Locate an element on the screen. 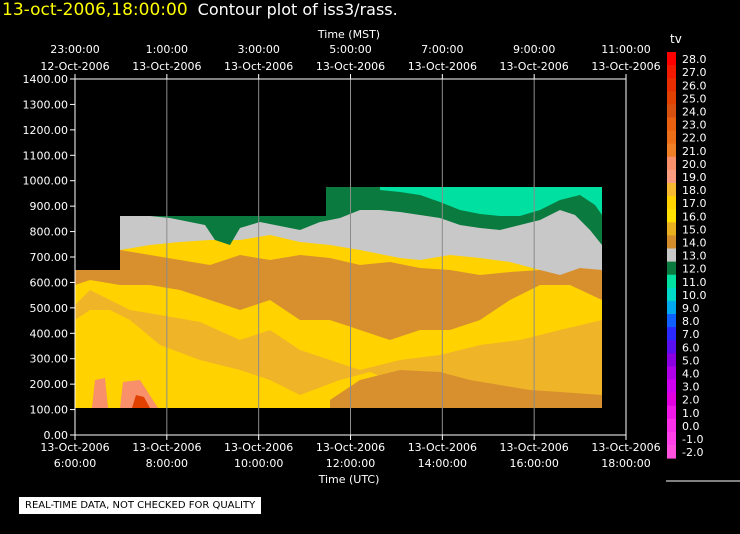  x-bottom-tick-time: 6:00:00 is located at coordinates (75, 463).